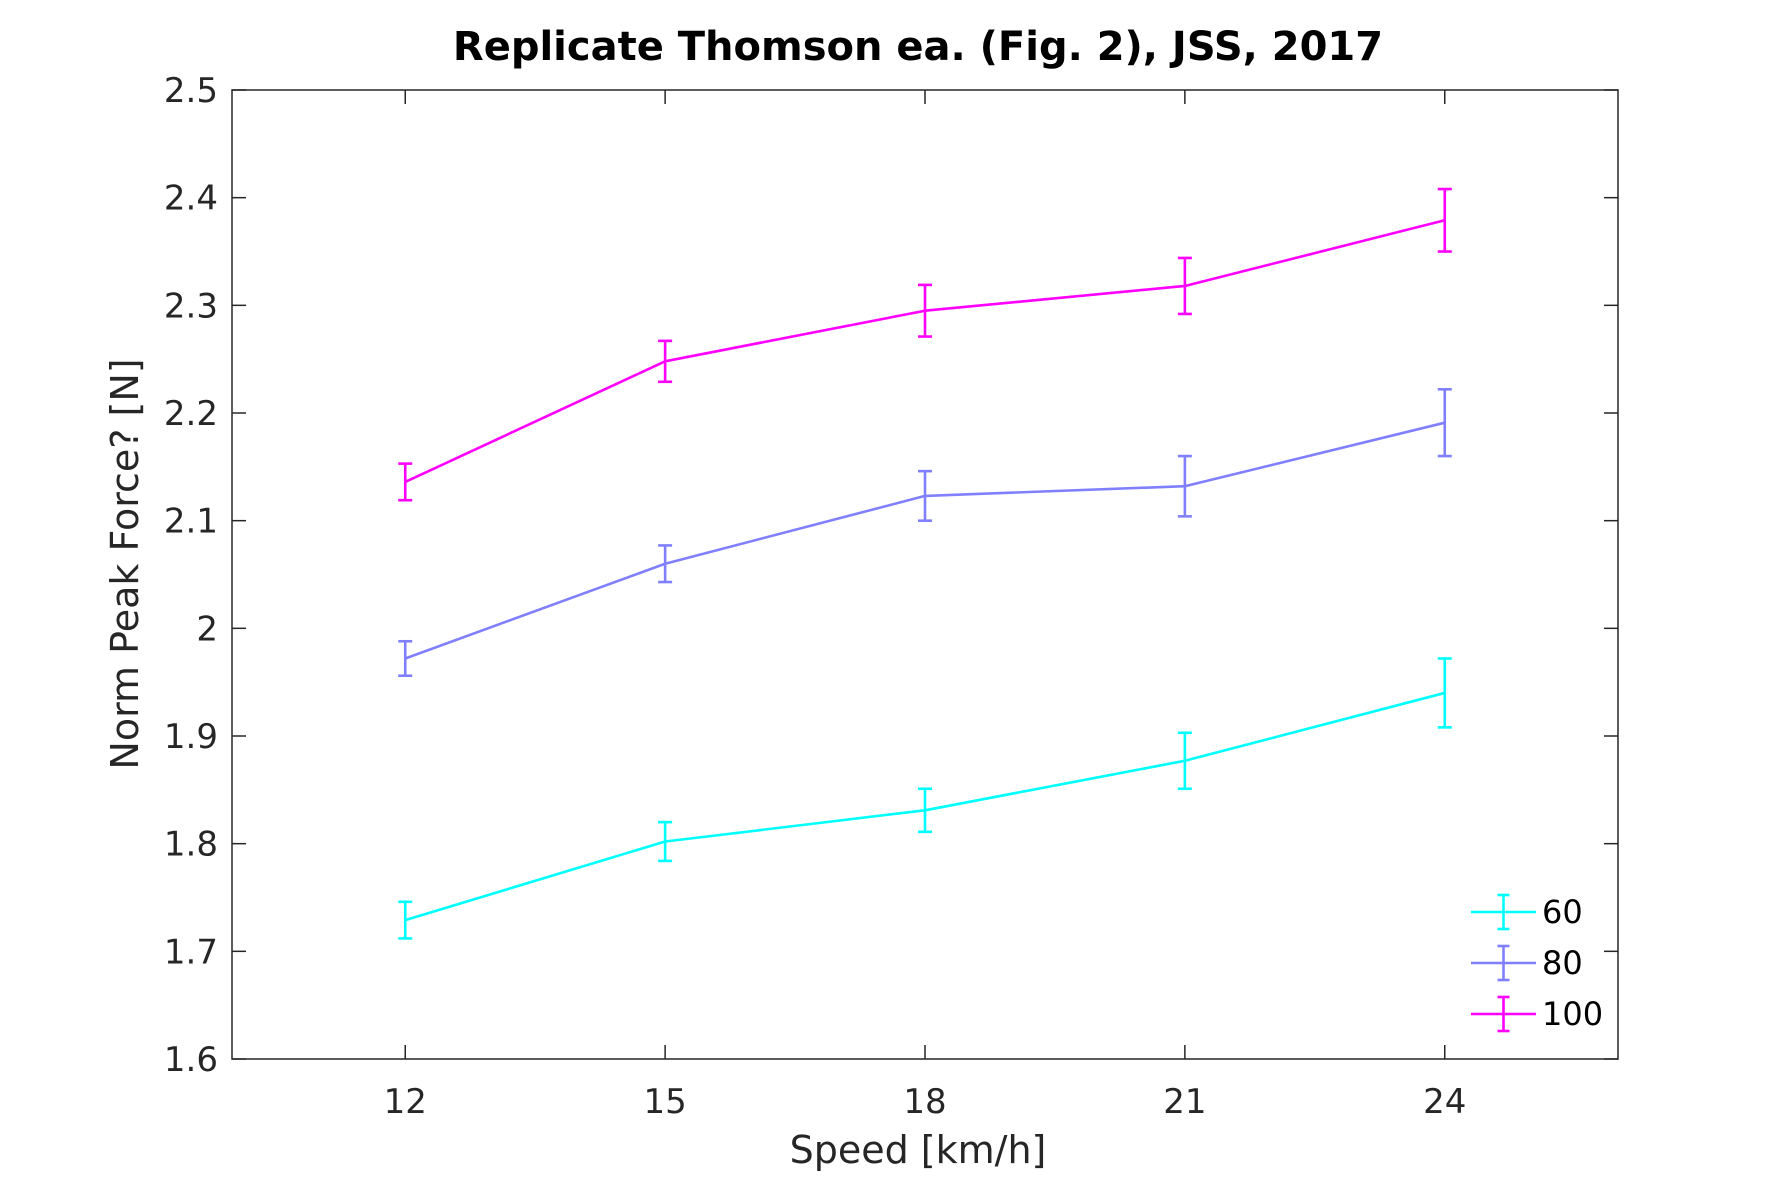  What do you see at coordinates (191, 1060) in the screenshot?
I see `y-tick-label: 1.6` at bounding box center [191, 1060].